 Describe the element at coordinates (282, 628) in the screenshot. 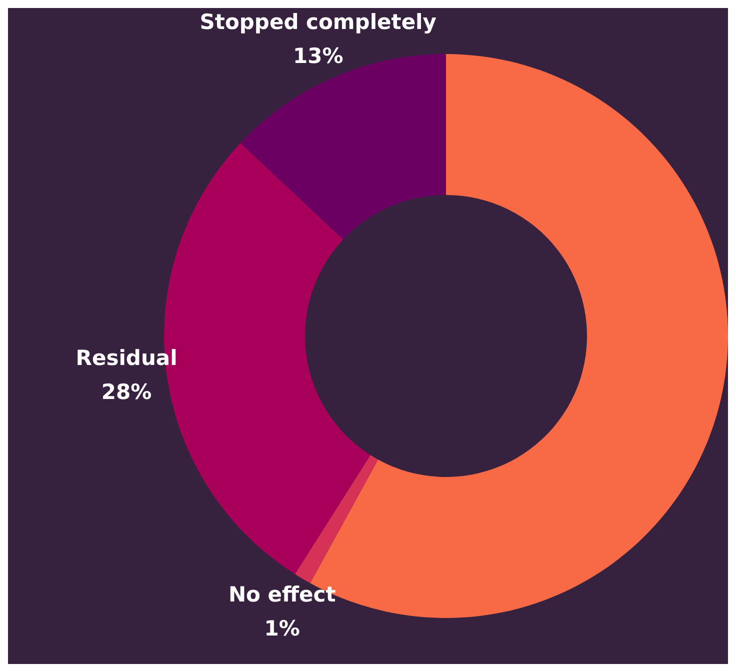

I see `data-label: 1%` at that location.